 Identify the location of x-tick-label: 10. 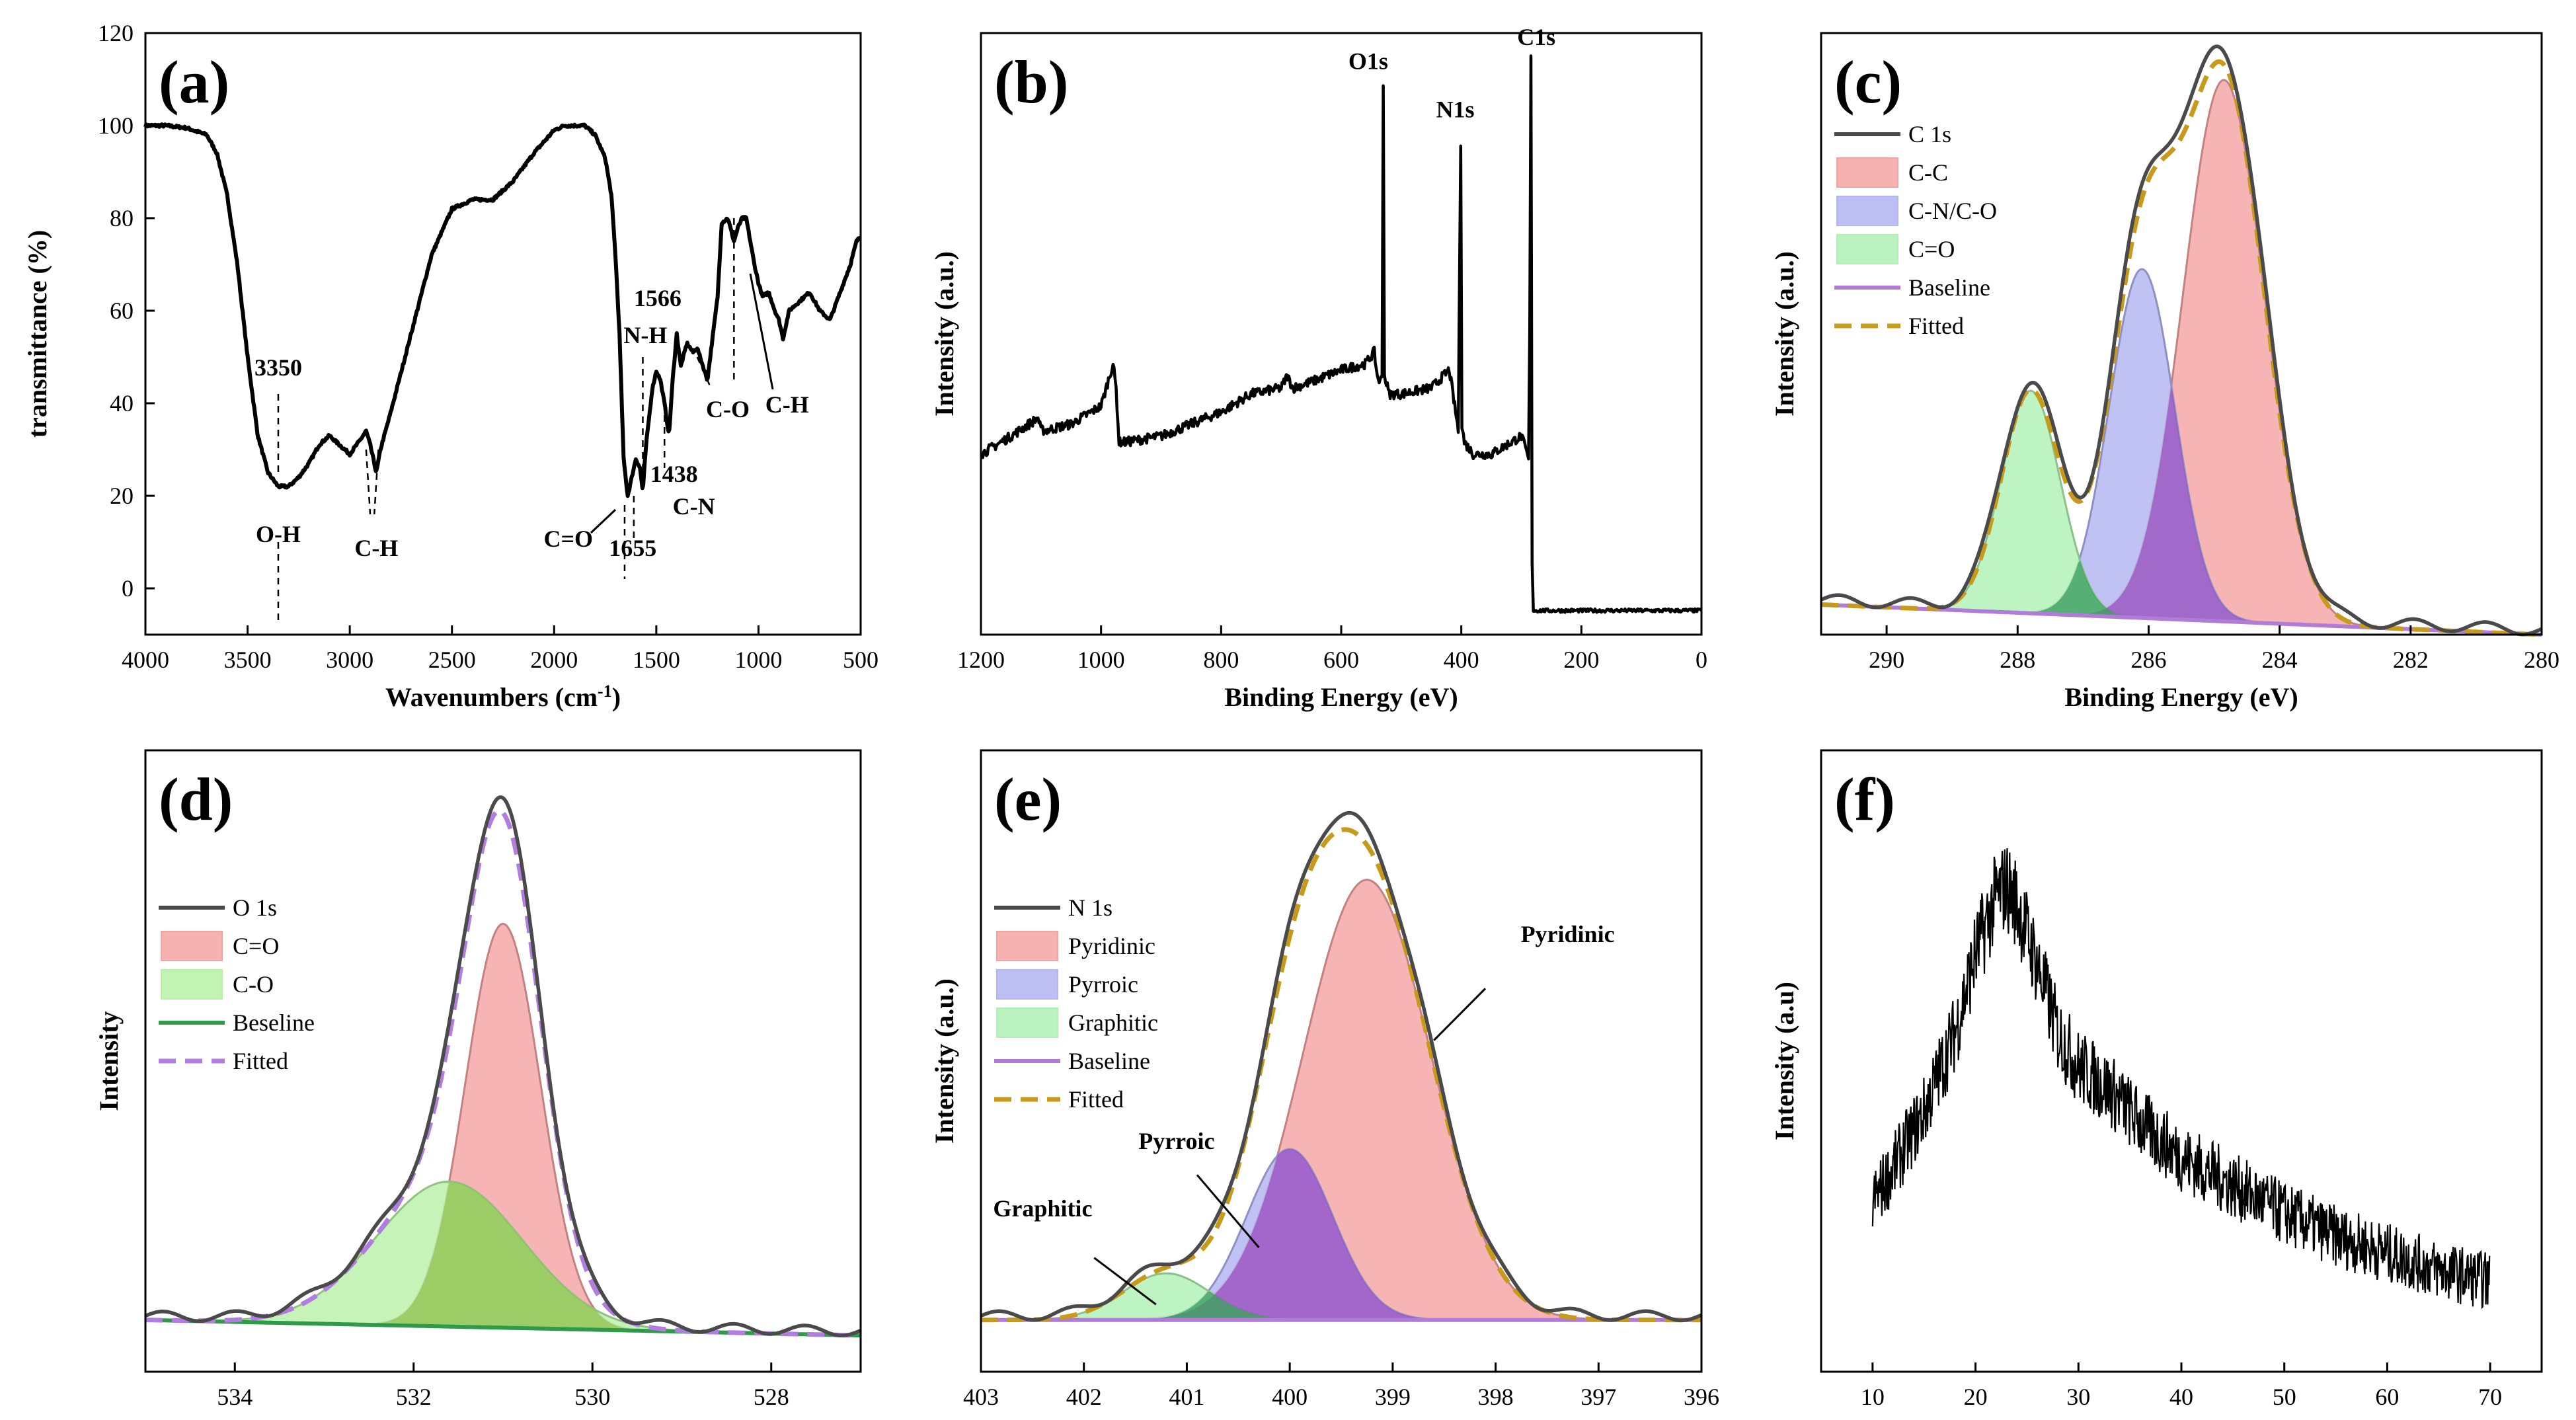
(1873, 1397).